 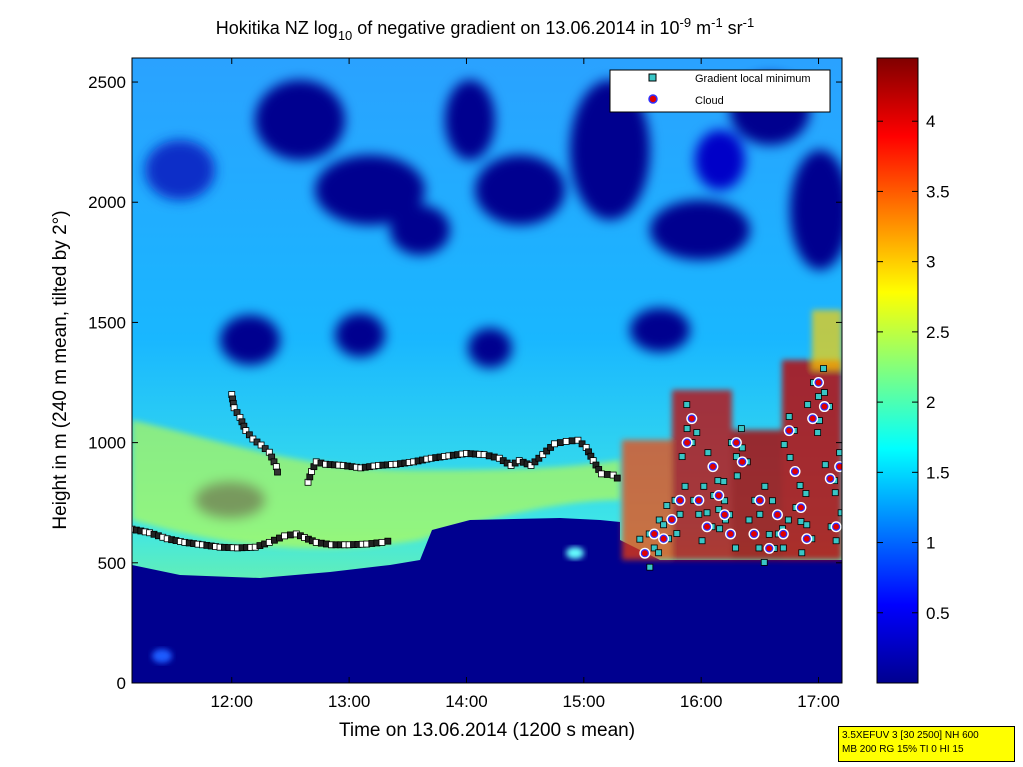 What do you see at coordinates (938, 613) in the screenshot?
I see `colorbar-tick-label: 0.5` at bounding box center [938, 613].